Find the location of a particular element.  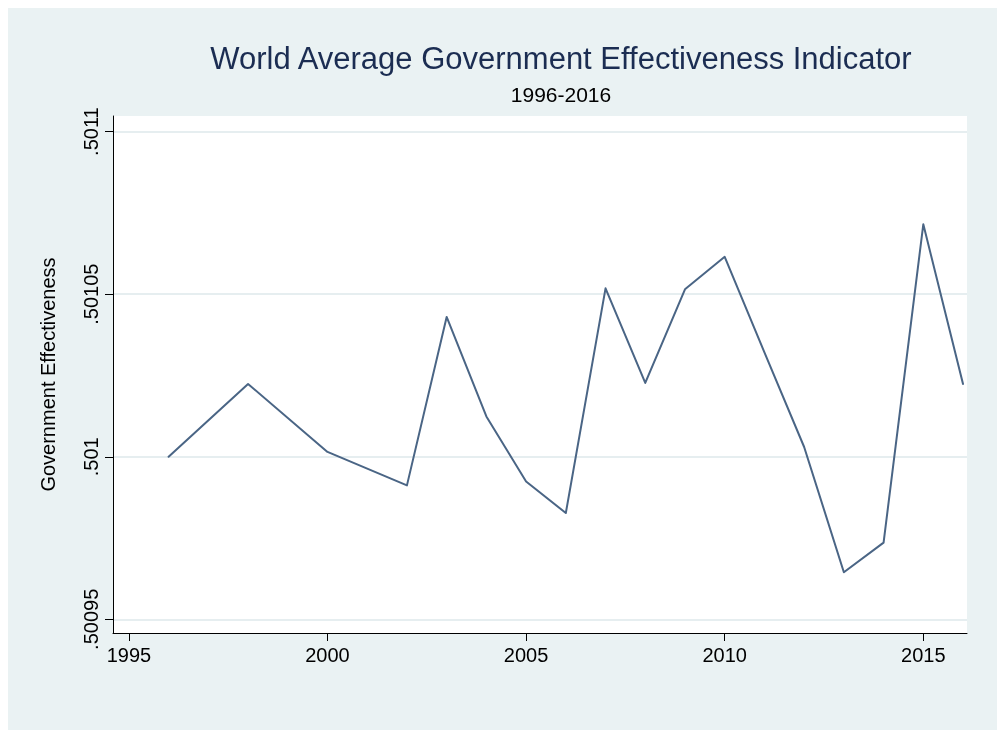

x-tick-label: 1995 is located at coordinates (129, 655).